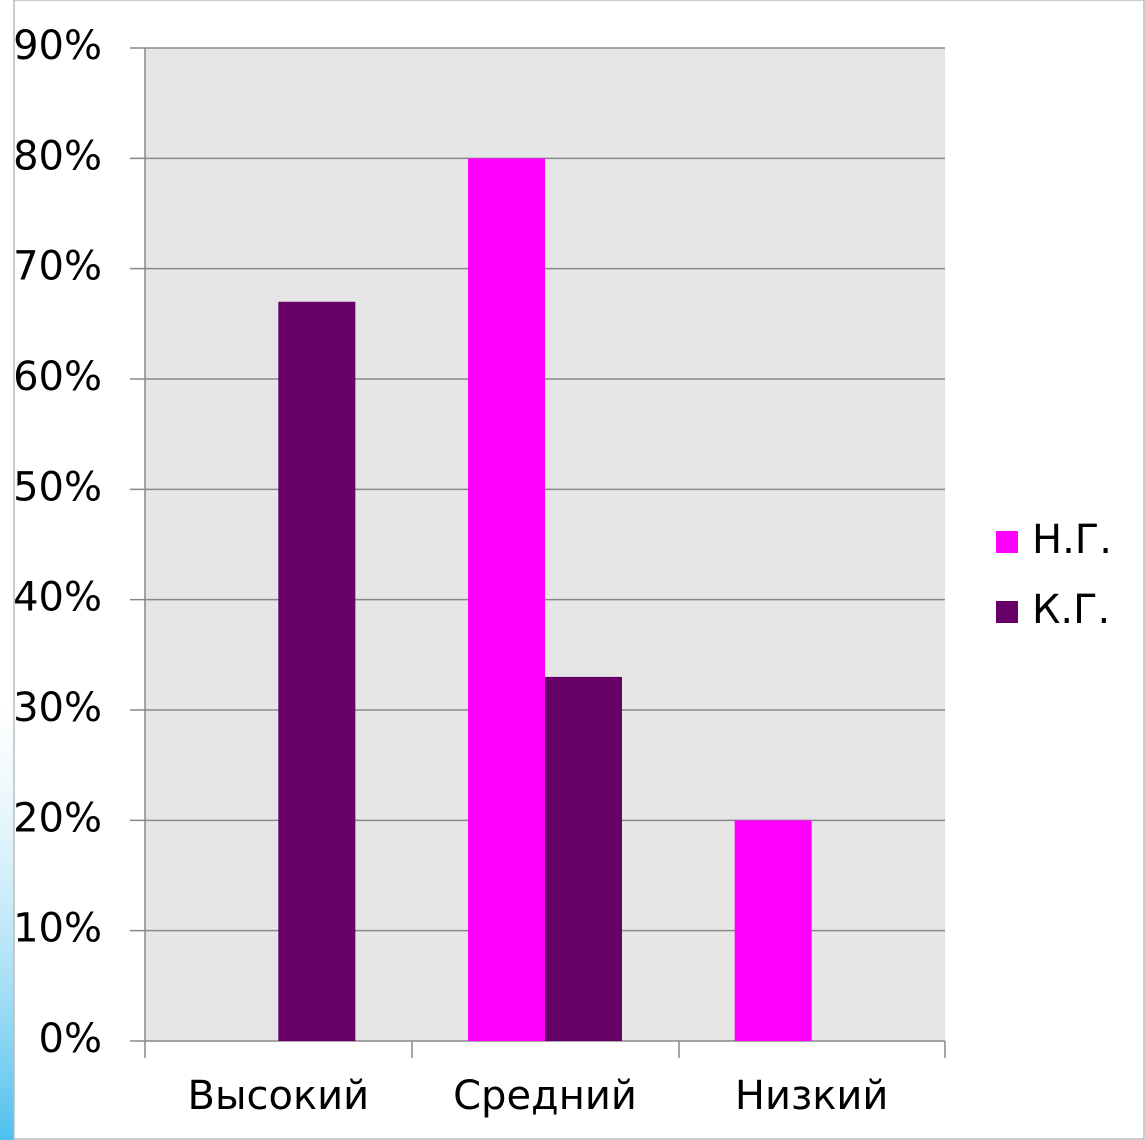 This screenshot has height=1140, width=1145. What do you see at coordinates (57, 818) in the screenshot?
I see `y-tick-label: 20%` at bounding box center [57, 818].